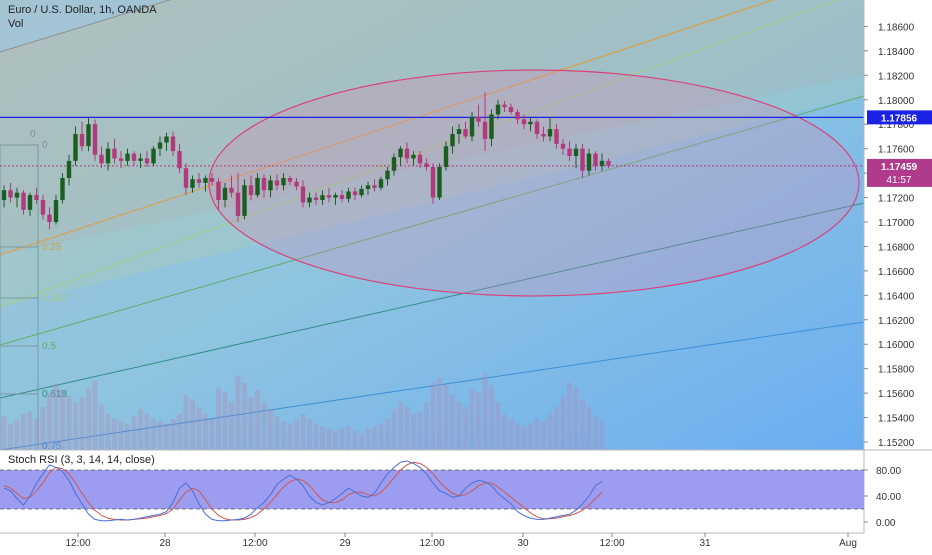 The width and height of the screenshot is (932, 555). I want to click on time-tick-label: 30, so click(523, 543).